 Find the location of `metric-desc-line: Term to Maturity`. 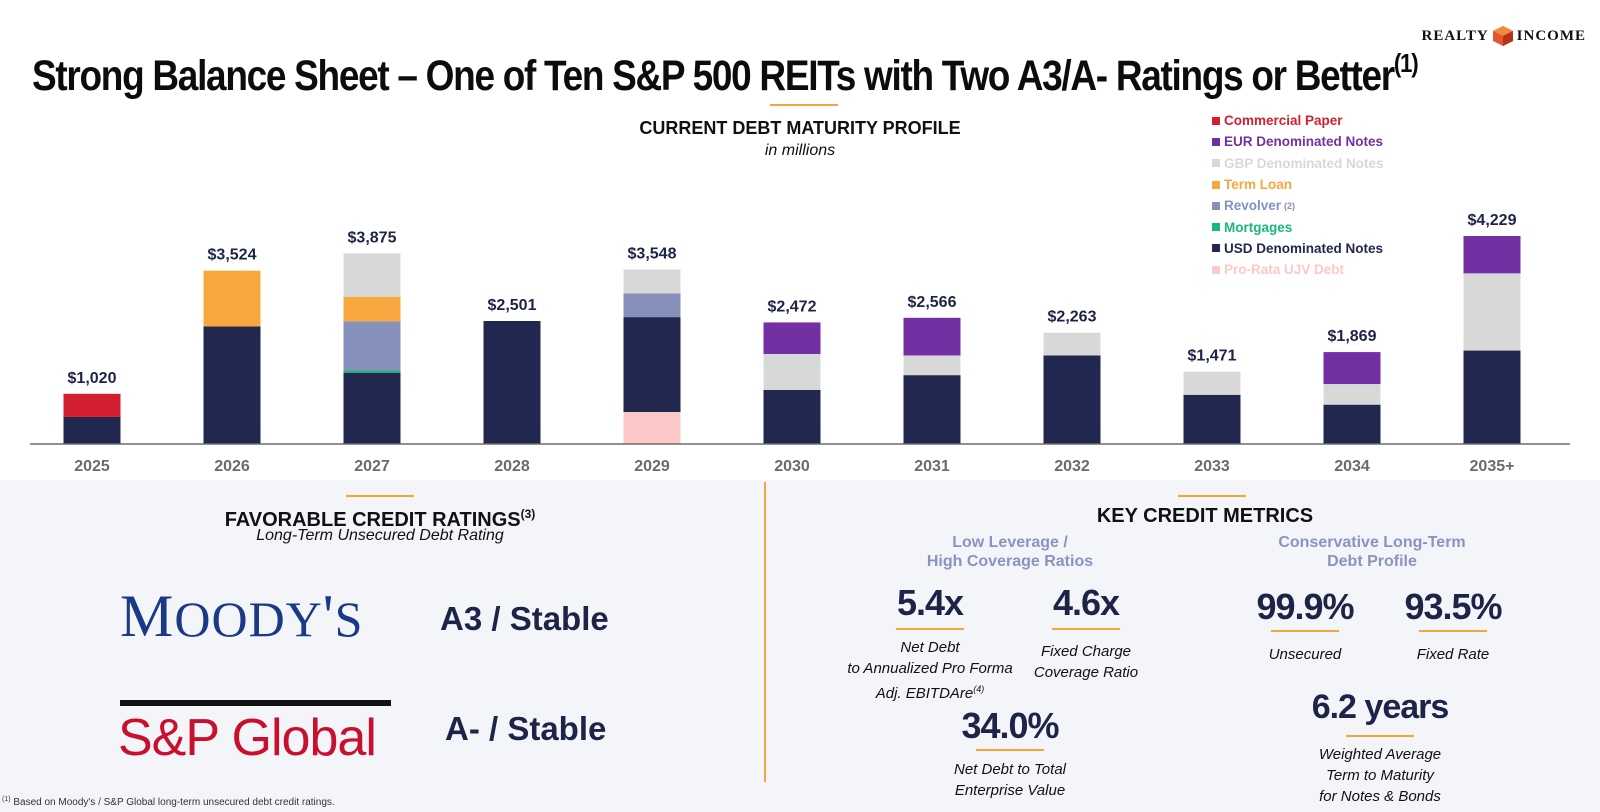

metric-desc-line: Term to Maturity is located at coordinates (1380, 775).